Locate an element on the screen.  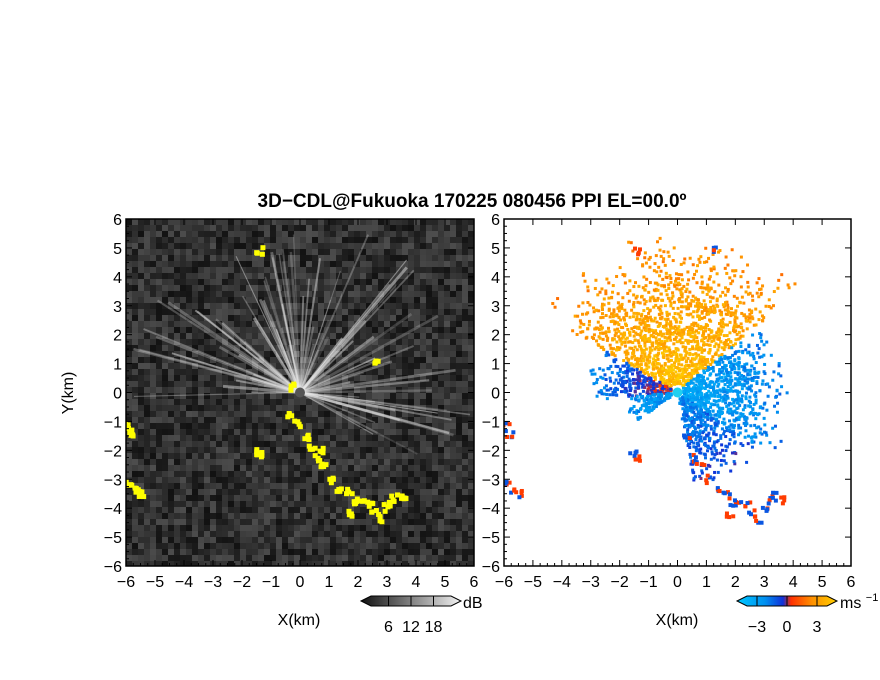
intensity-ray is located at coordinates (357, 331).